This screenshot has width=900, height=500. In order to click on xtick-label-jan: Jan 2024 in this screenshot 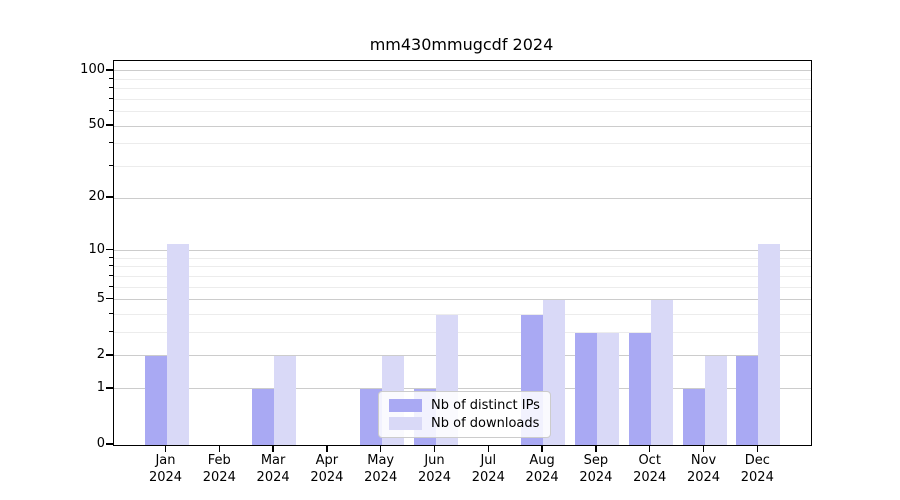, I will do `click(165, 469)`.